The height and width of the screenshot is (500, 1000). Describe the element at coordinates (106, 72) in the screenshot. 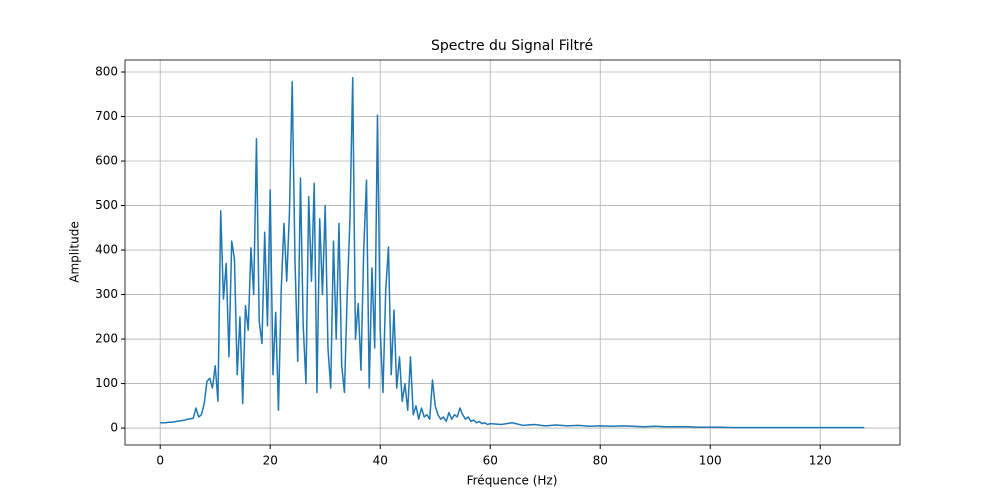

I see `y-tick-label: 800` at that location.